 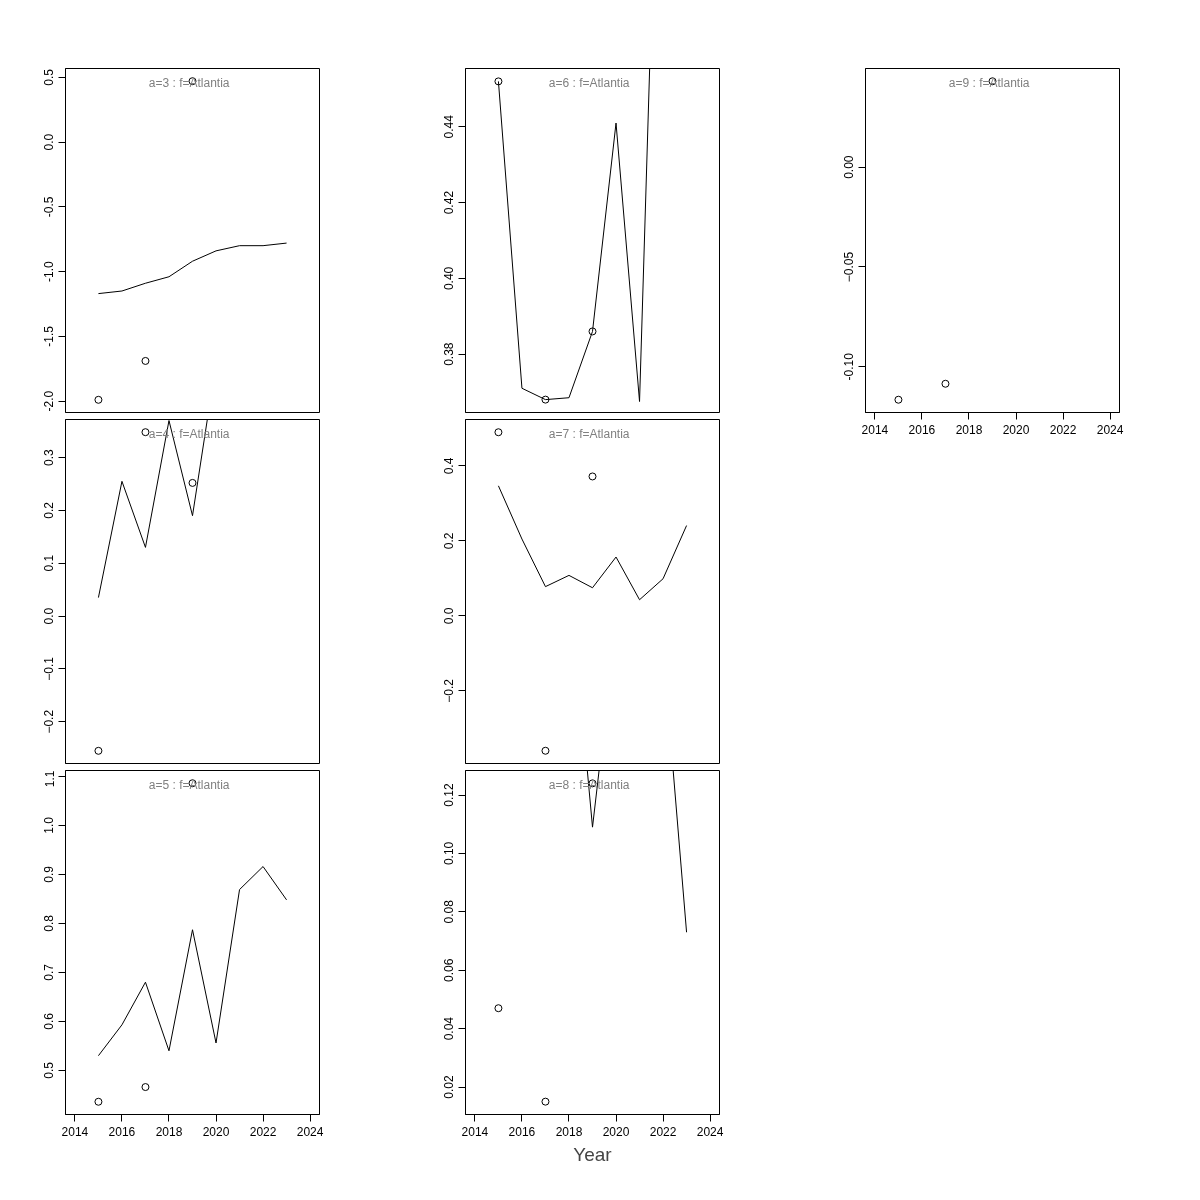 I want to click on y-tick-label: 0.1, so click(x=49, y=563).